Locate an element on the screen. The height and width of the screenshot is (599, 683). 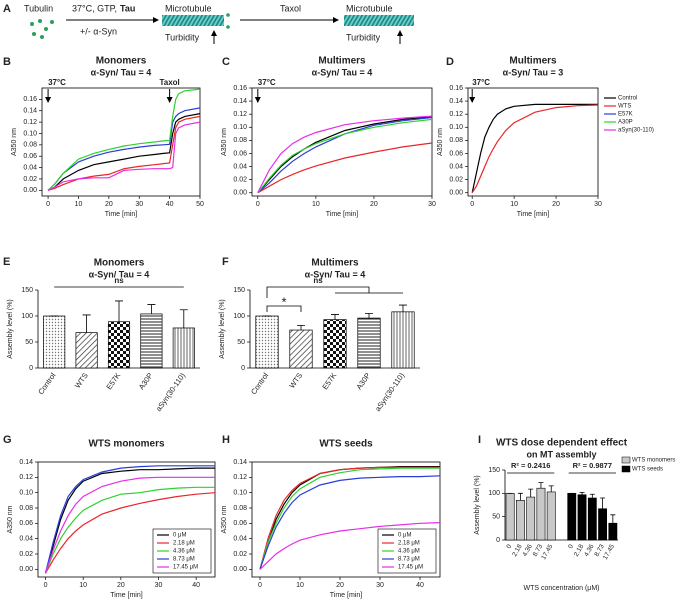
legend-label: WTS monomers is located at coordinates (653, 461).